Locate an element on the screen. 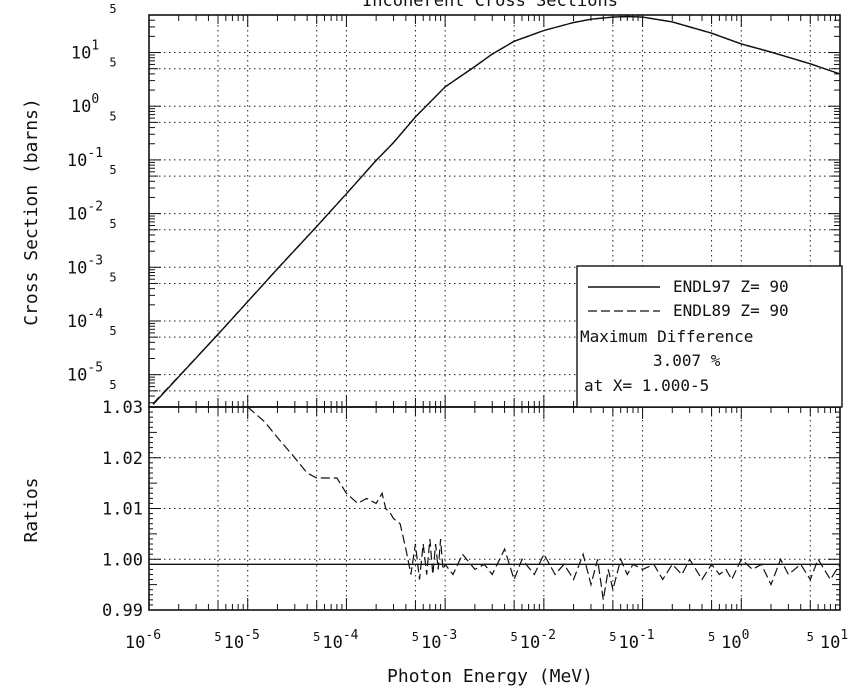 This screenshot has width=863, height=692. legend-note-at-x: at X= 1.000-5 is located at coordinates (646, 385).